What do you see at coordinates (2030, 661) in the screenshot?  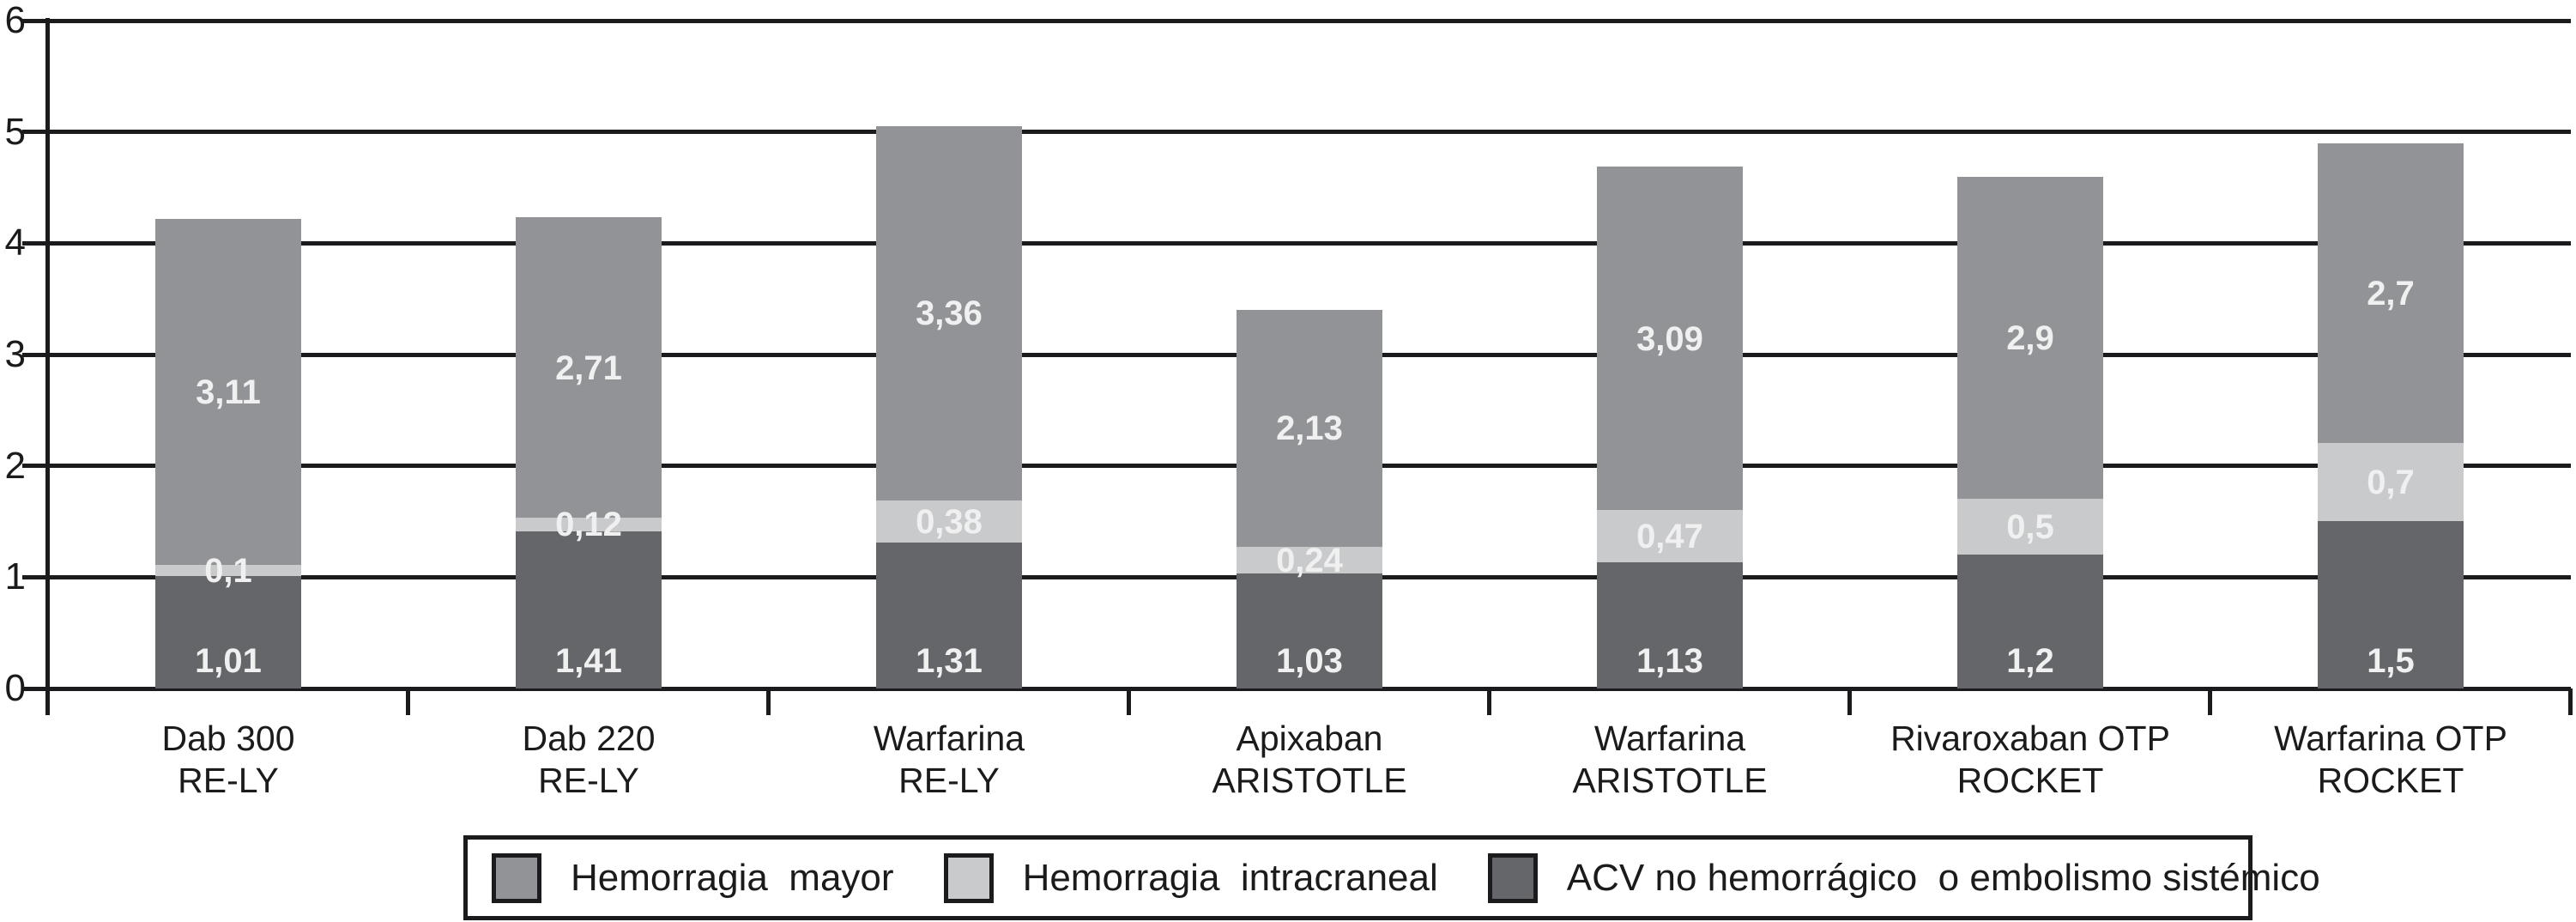 I see `value-label: 1,2` at bounding box center [2030, 661].